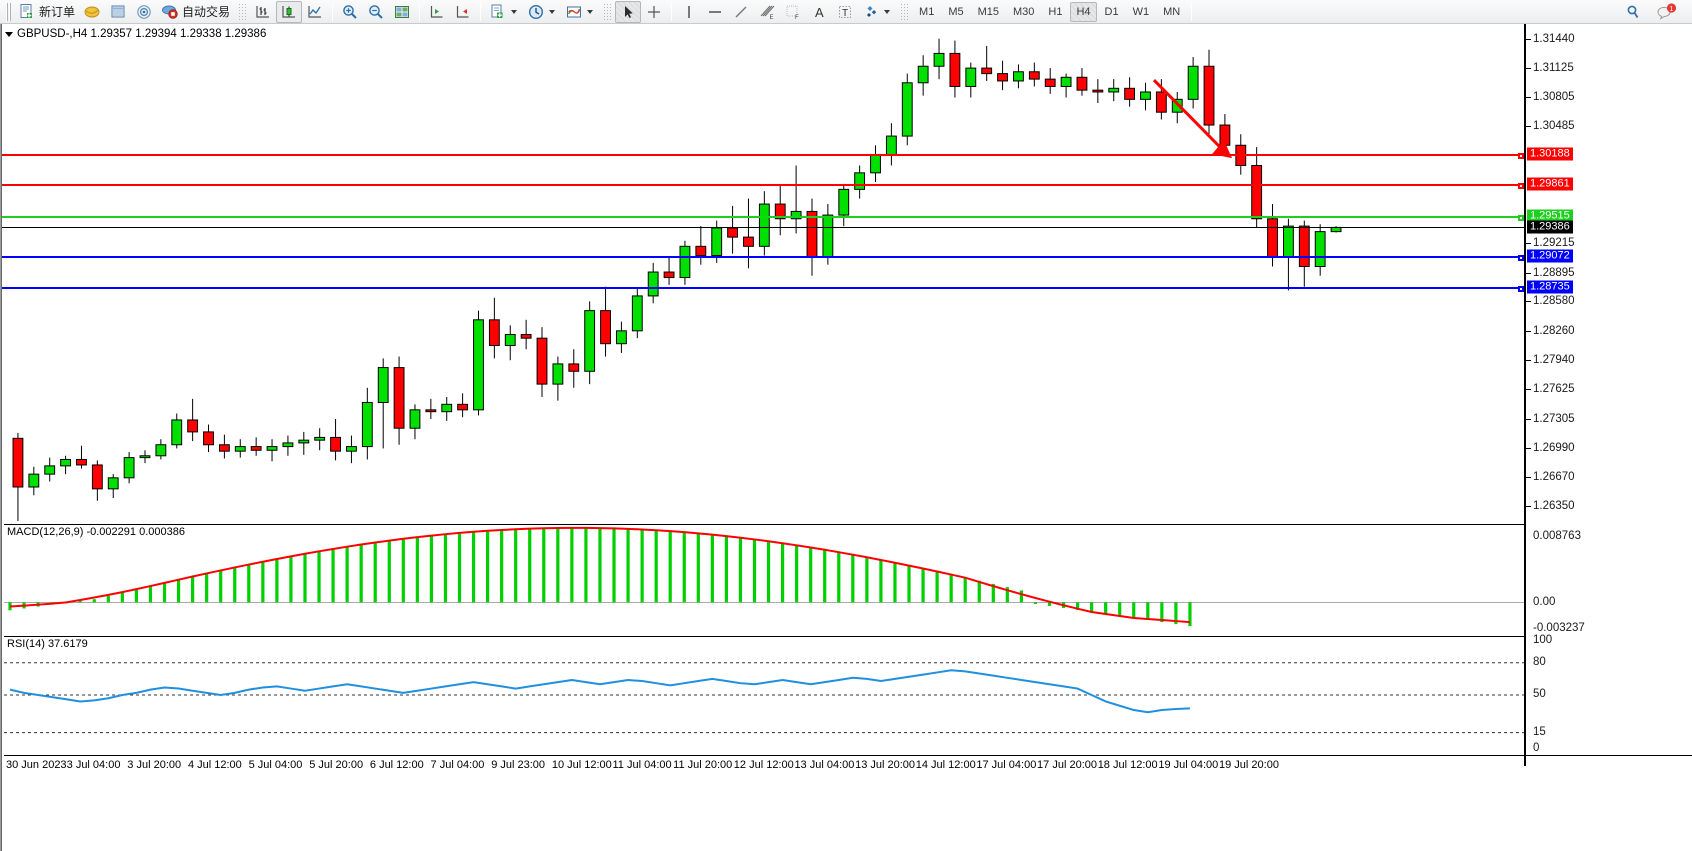 The height and width of the screenshot is (851, 1692). I want to click on cursor-button, so click(628, 11).